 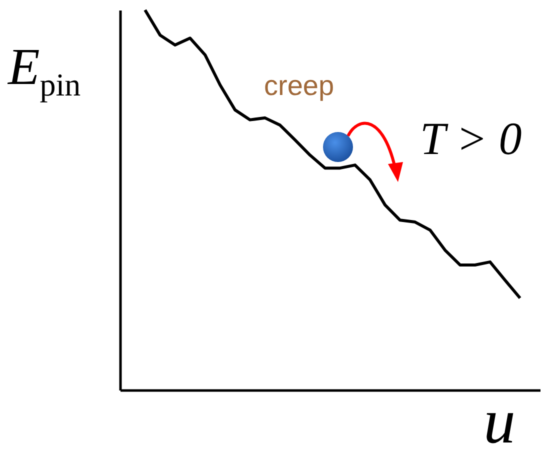 I want to click on annotation: creep, so click(x=299, y=86).